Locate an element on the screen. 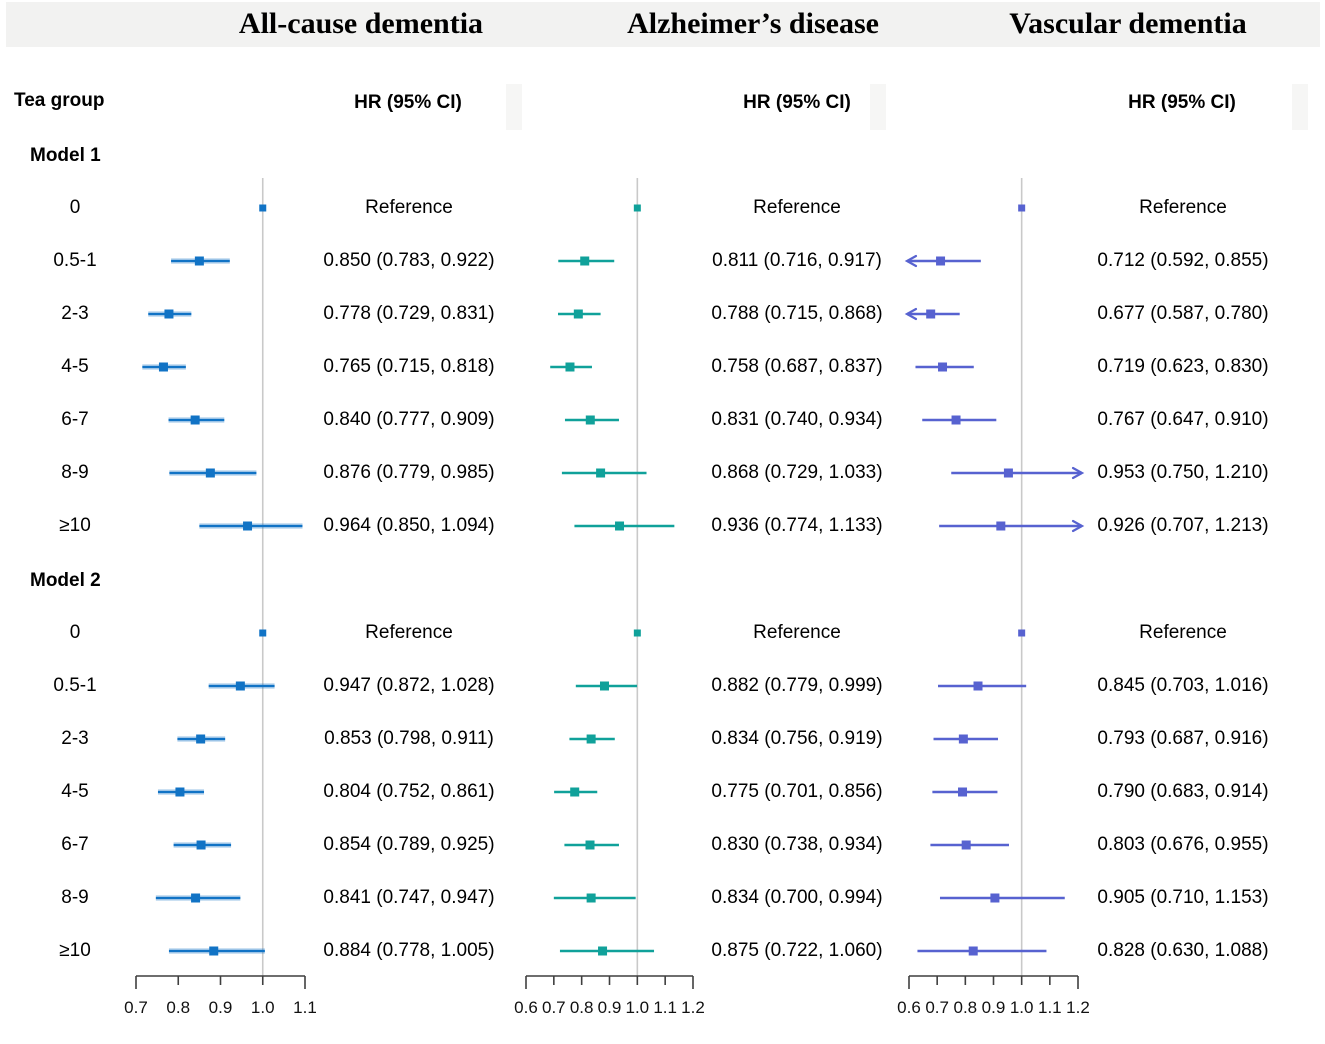 This screenshot has width=1325, height=1044. hr-value: 0.712 (0.592, 0.855) is located at coordinates (1183, 260).